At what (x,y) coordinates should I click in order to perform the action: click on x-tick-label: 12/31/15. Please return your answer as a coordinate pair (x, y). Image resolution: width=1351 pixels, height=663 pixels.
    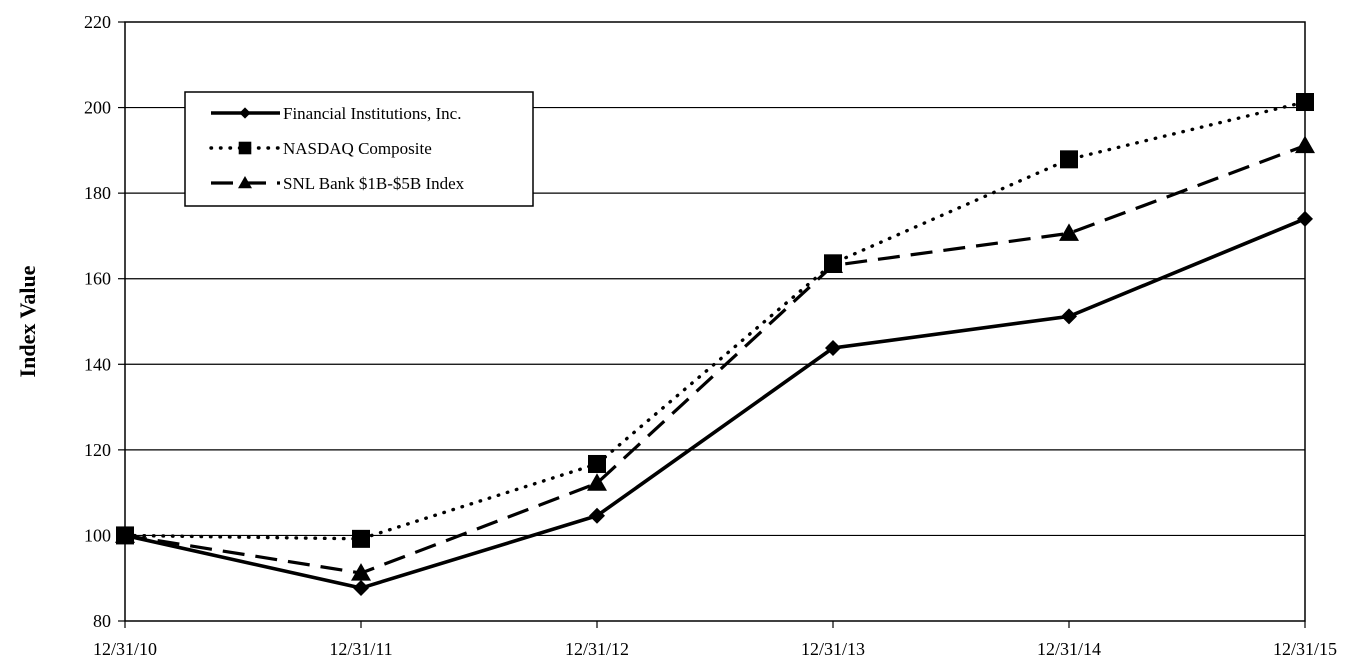
    Looking at the image, I should click on (1305, 649).